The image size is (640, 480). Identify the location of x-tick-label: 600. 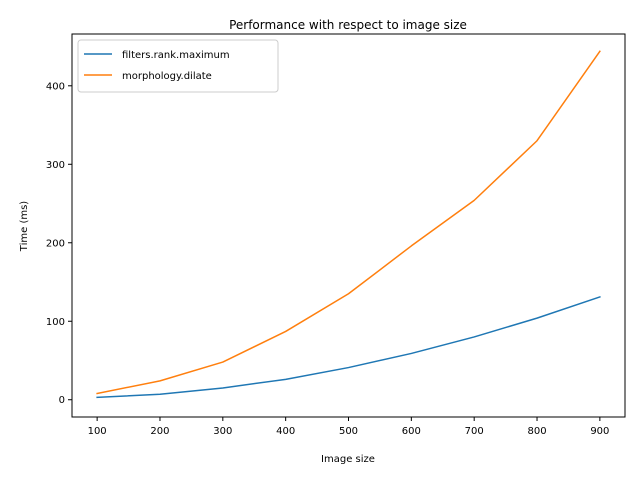
(411, 431).